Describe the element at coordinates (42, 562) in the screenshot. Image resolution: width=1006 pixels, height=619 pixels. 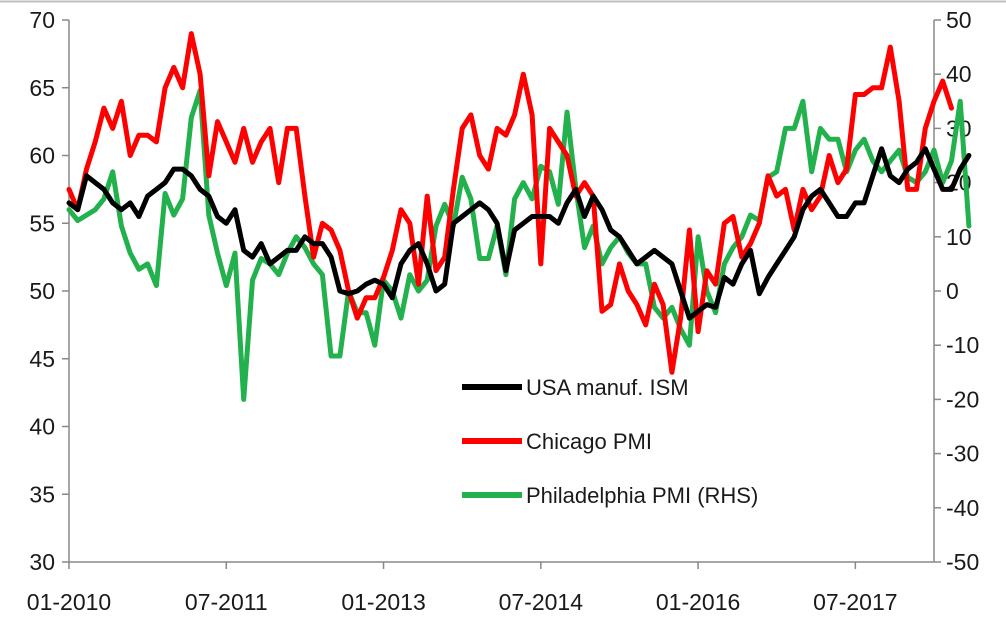
I see `left-tick-label: 30` at that location.